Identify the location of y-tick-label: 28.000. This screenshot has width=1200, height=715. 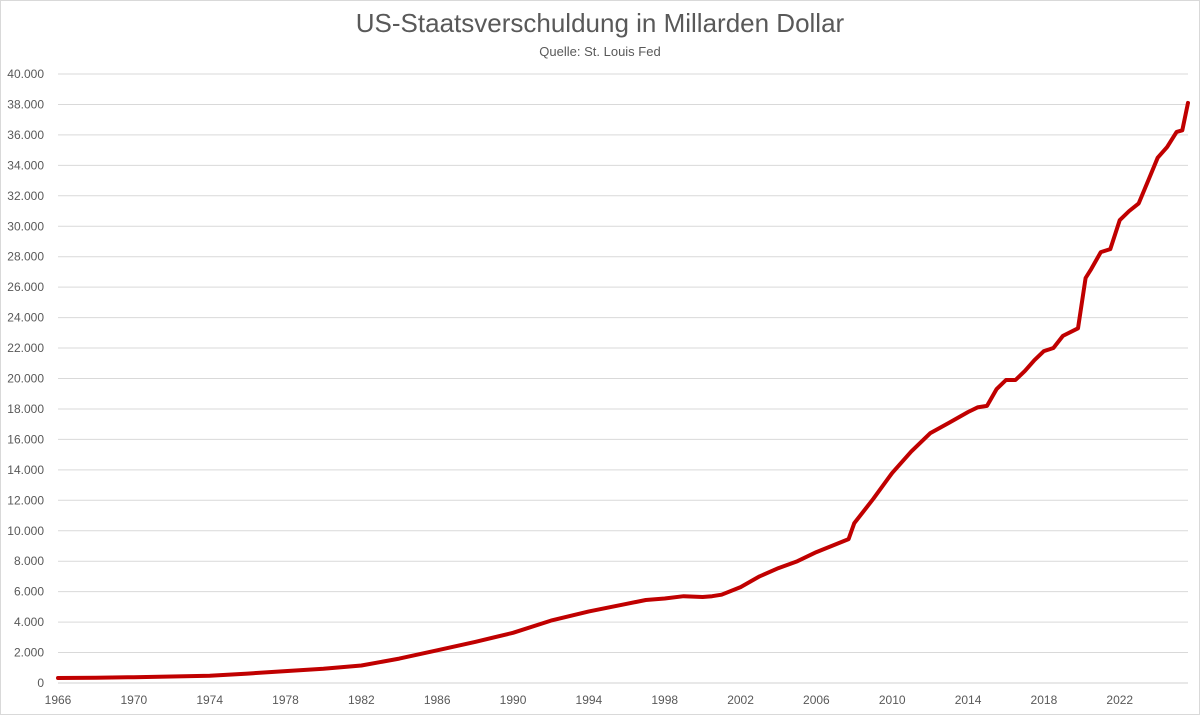
(25, 257).